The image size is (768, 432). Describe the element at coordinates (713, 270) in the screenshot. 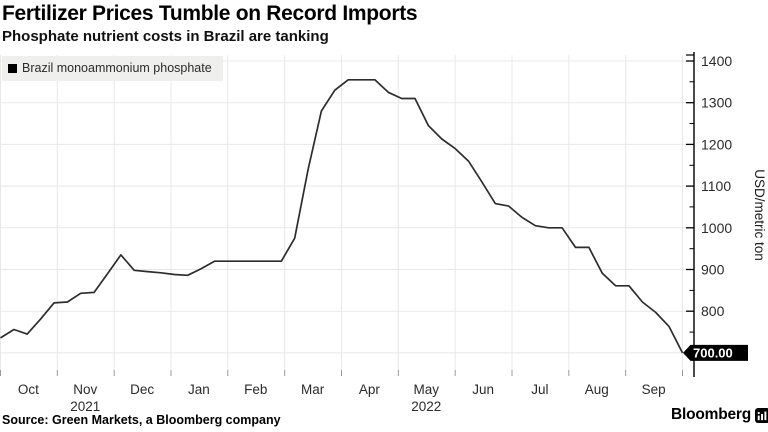

I see `y-tick-label: 900` at that location.